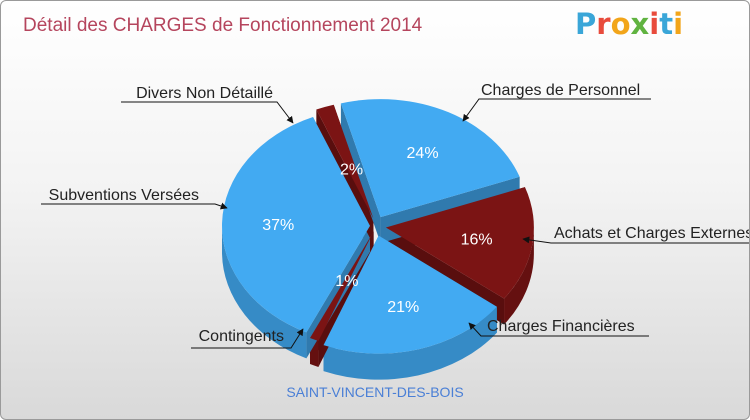 This screenshot has width=750, height=420. Describe the element at coordinates (640, 24) in the screenshot. I see `logo-letter: x` at that location.